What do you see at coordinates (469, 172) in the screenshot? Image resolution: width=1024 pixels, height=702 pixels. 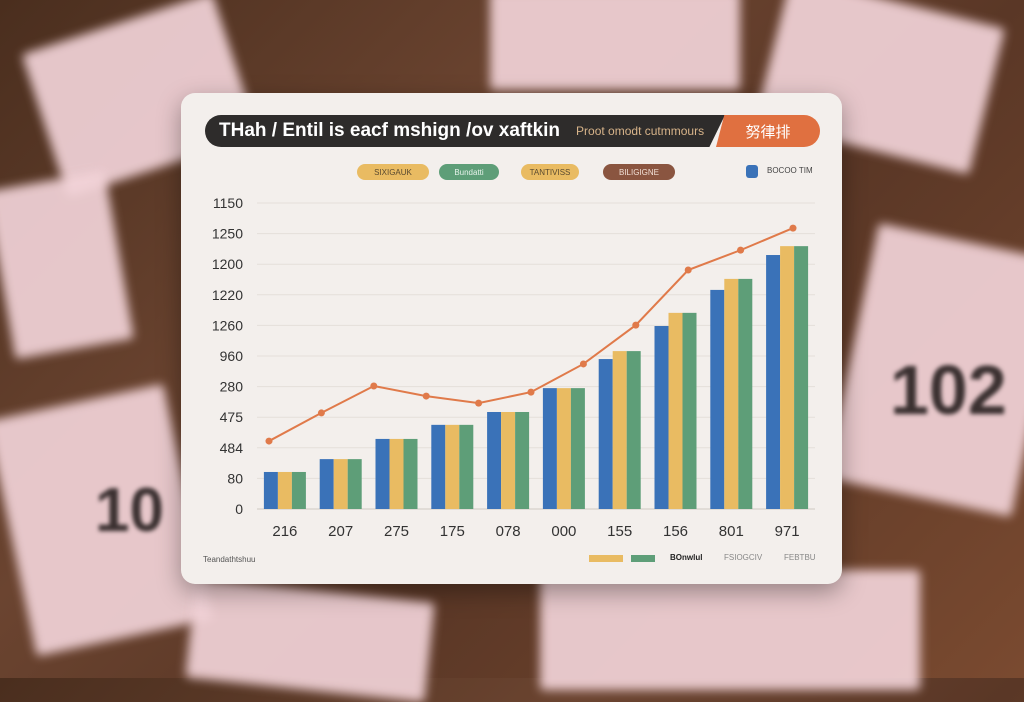 I see `legend-pill-2: Bundatti` at bounding box center [469, 172].